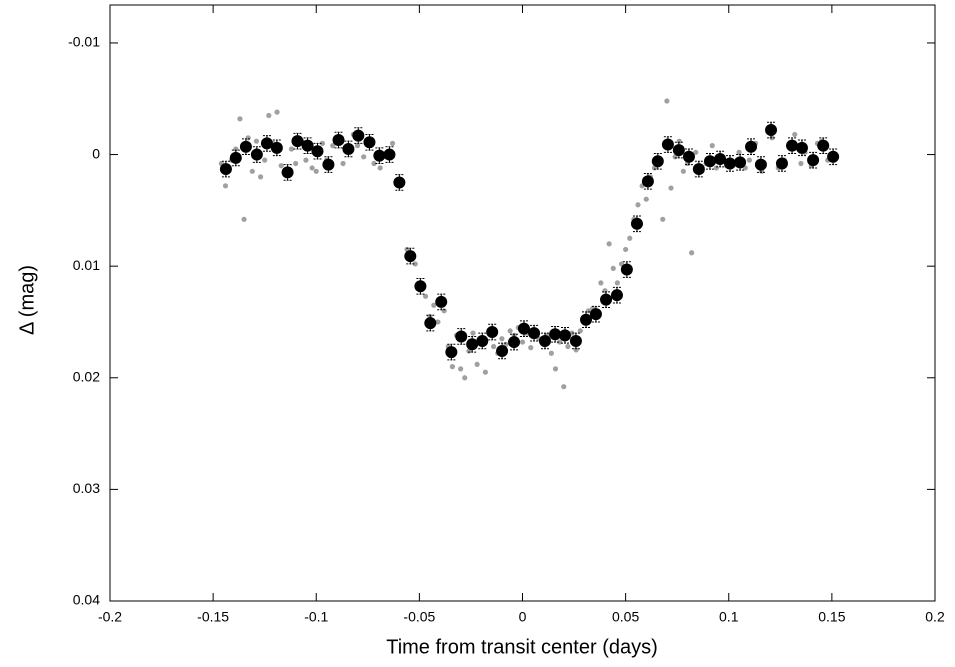 This screenshot has width=955, height=667. Describe the element at coordinates (522, 647) in the screenshot. I see `x-axis-title: Time from transit center (days)` at that location.